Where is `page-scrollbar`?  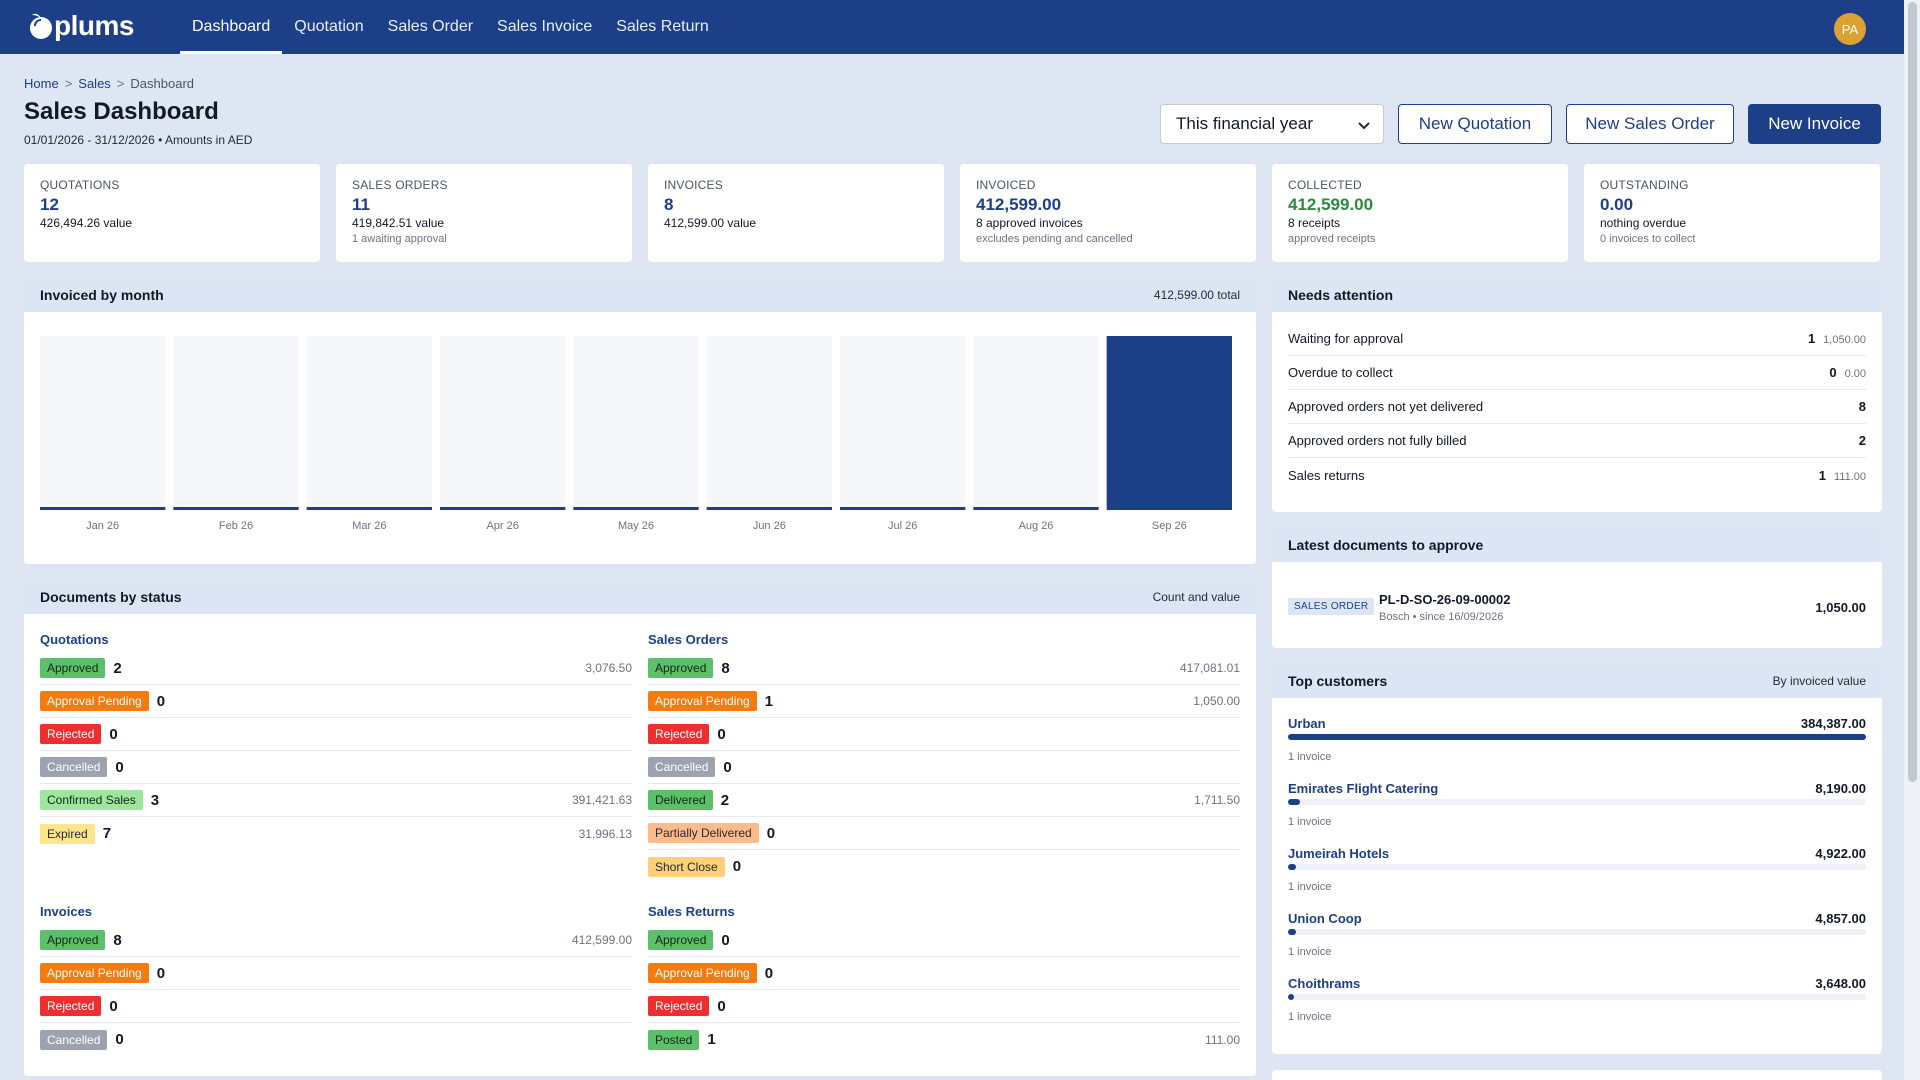
page-scrollbar is located at coordinates (1912, 540).